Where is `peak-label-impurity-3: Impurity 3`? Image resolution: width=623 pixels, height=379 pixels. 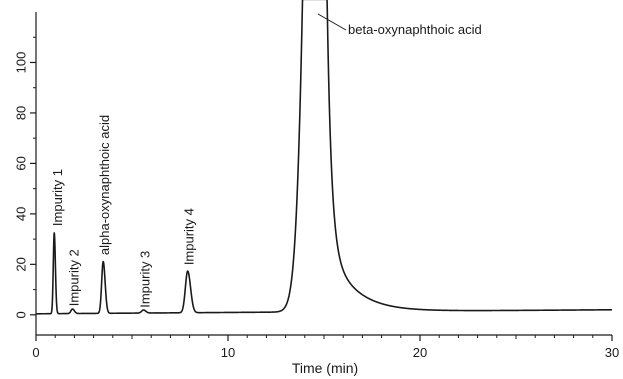
peak-label-impurity-3: Impurity 3 is located at coordinates (145, 279).